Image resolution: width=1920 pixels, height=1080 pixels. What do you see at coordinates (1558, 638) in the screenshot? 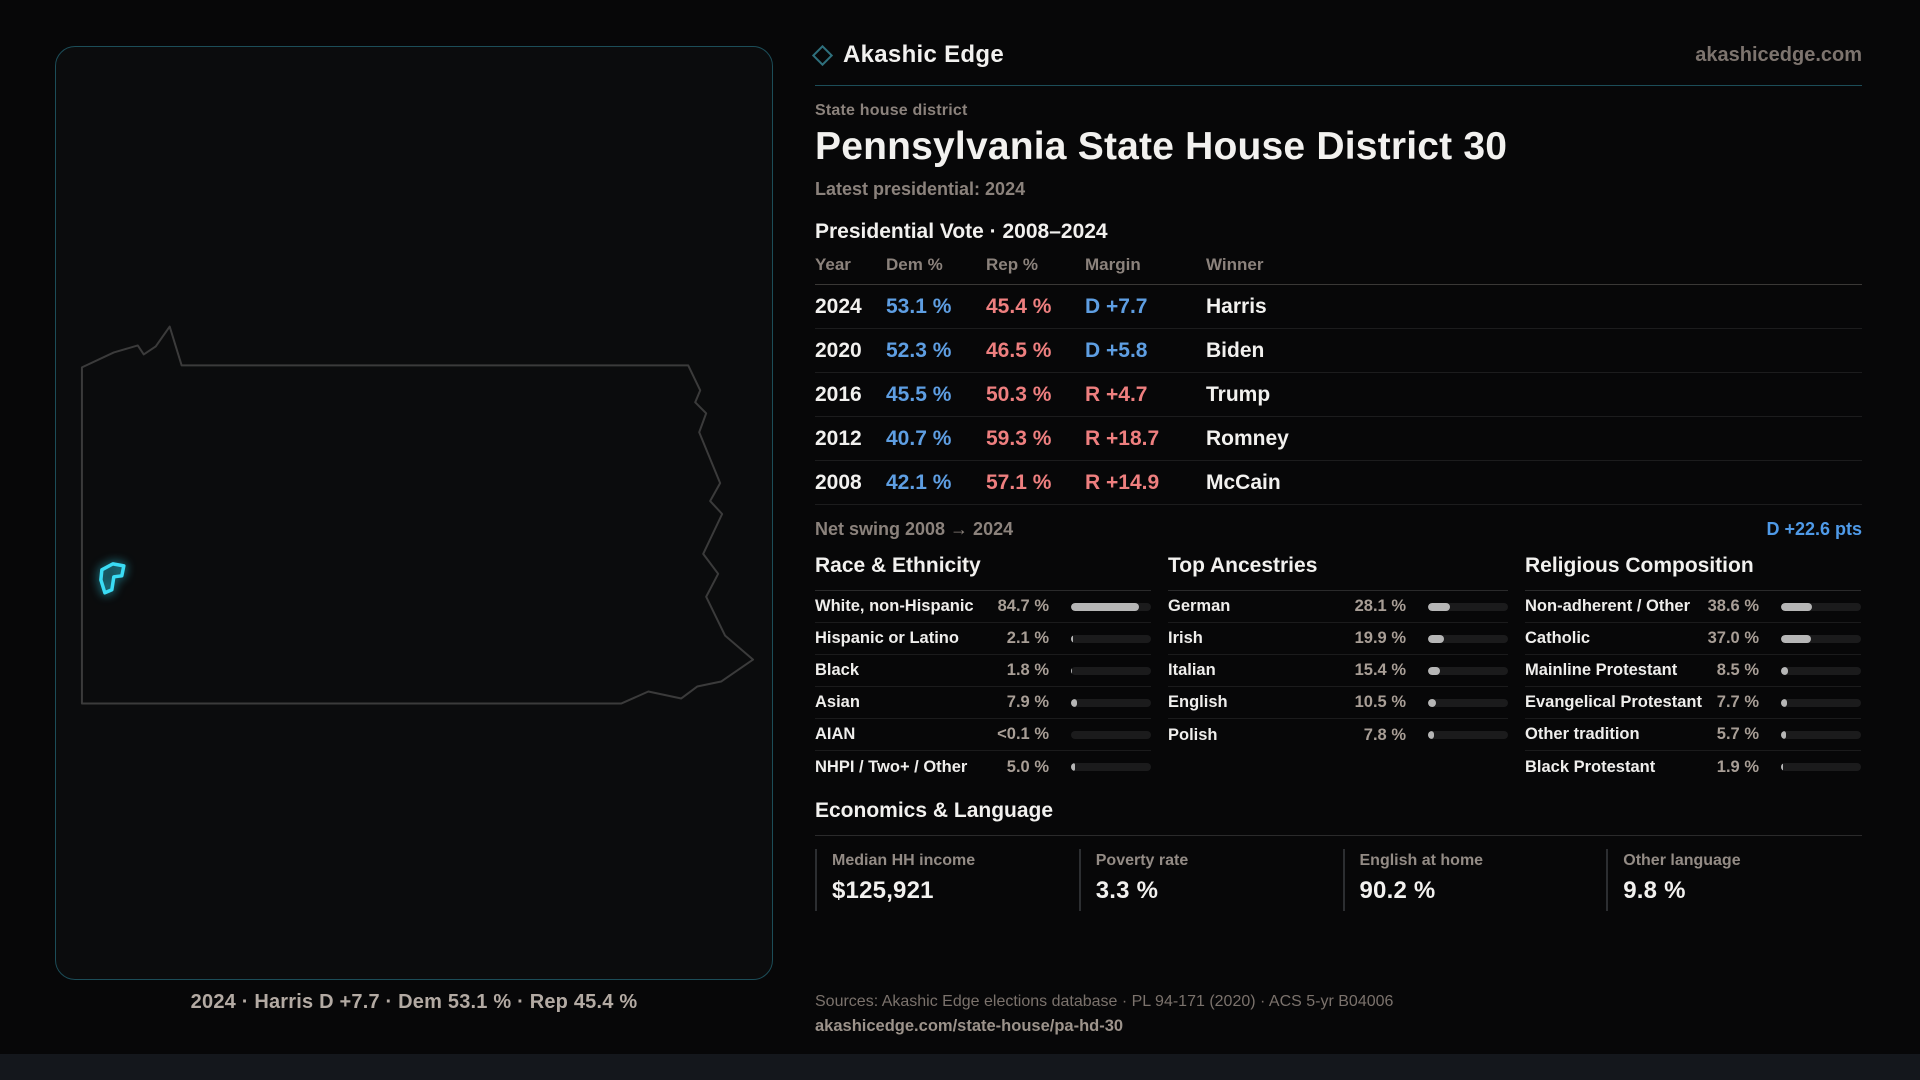
I see `item-label: Catholic` at bounding box center [1558, 638].